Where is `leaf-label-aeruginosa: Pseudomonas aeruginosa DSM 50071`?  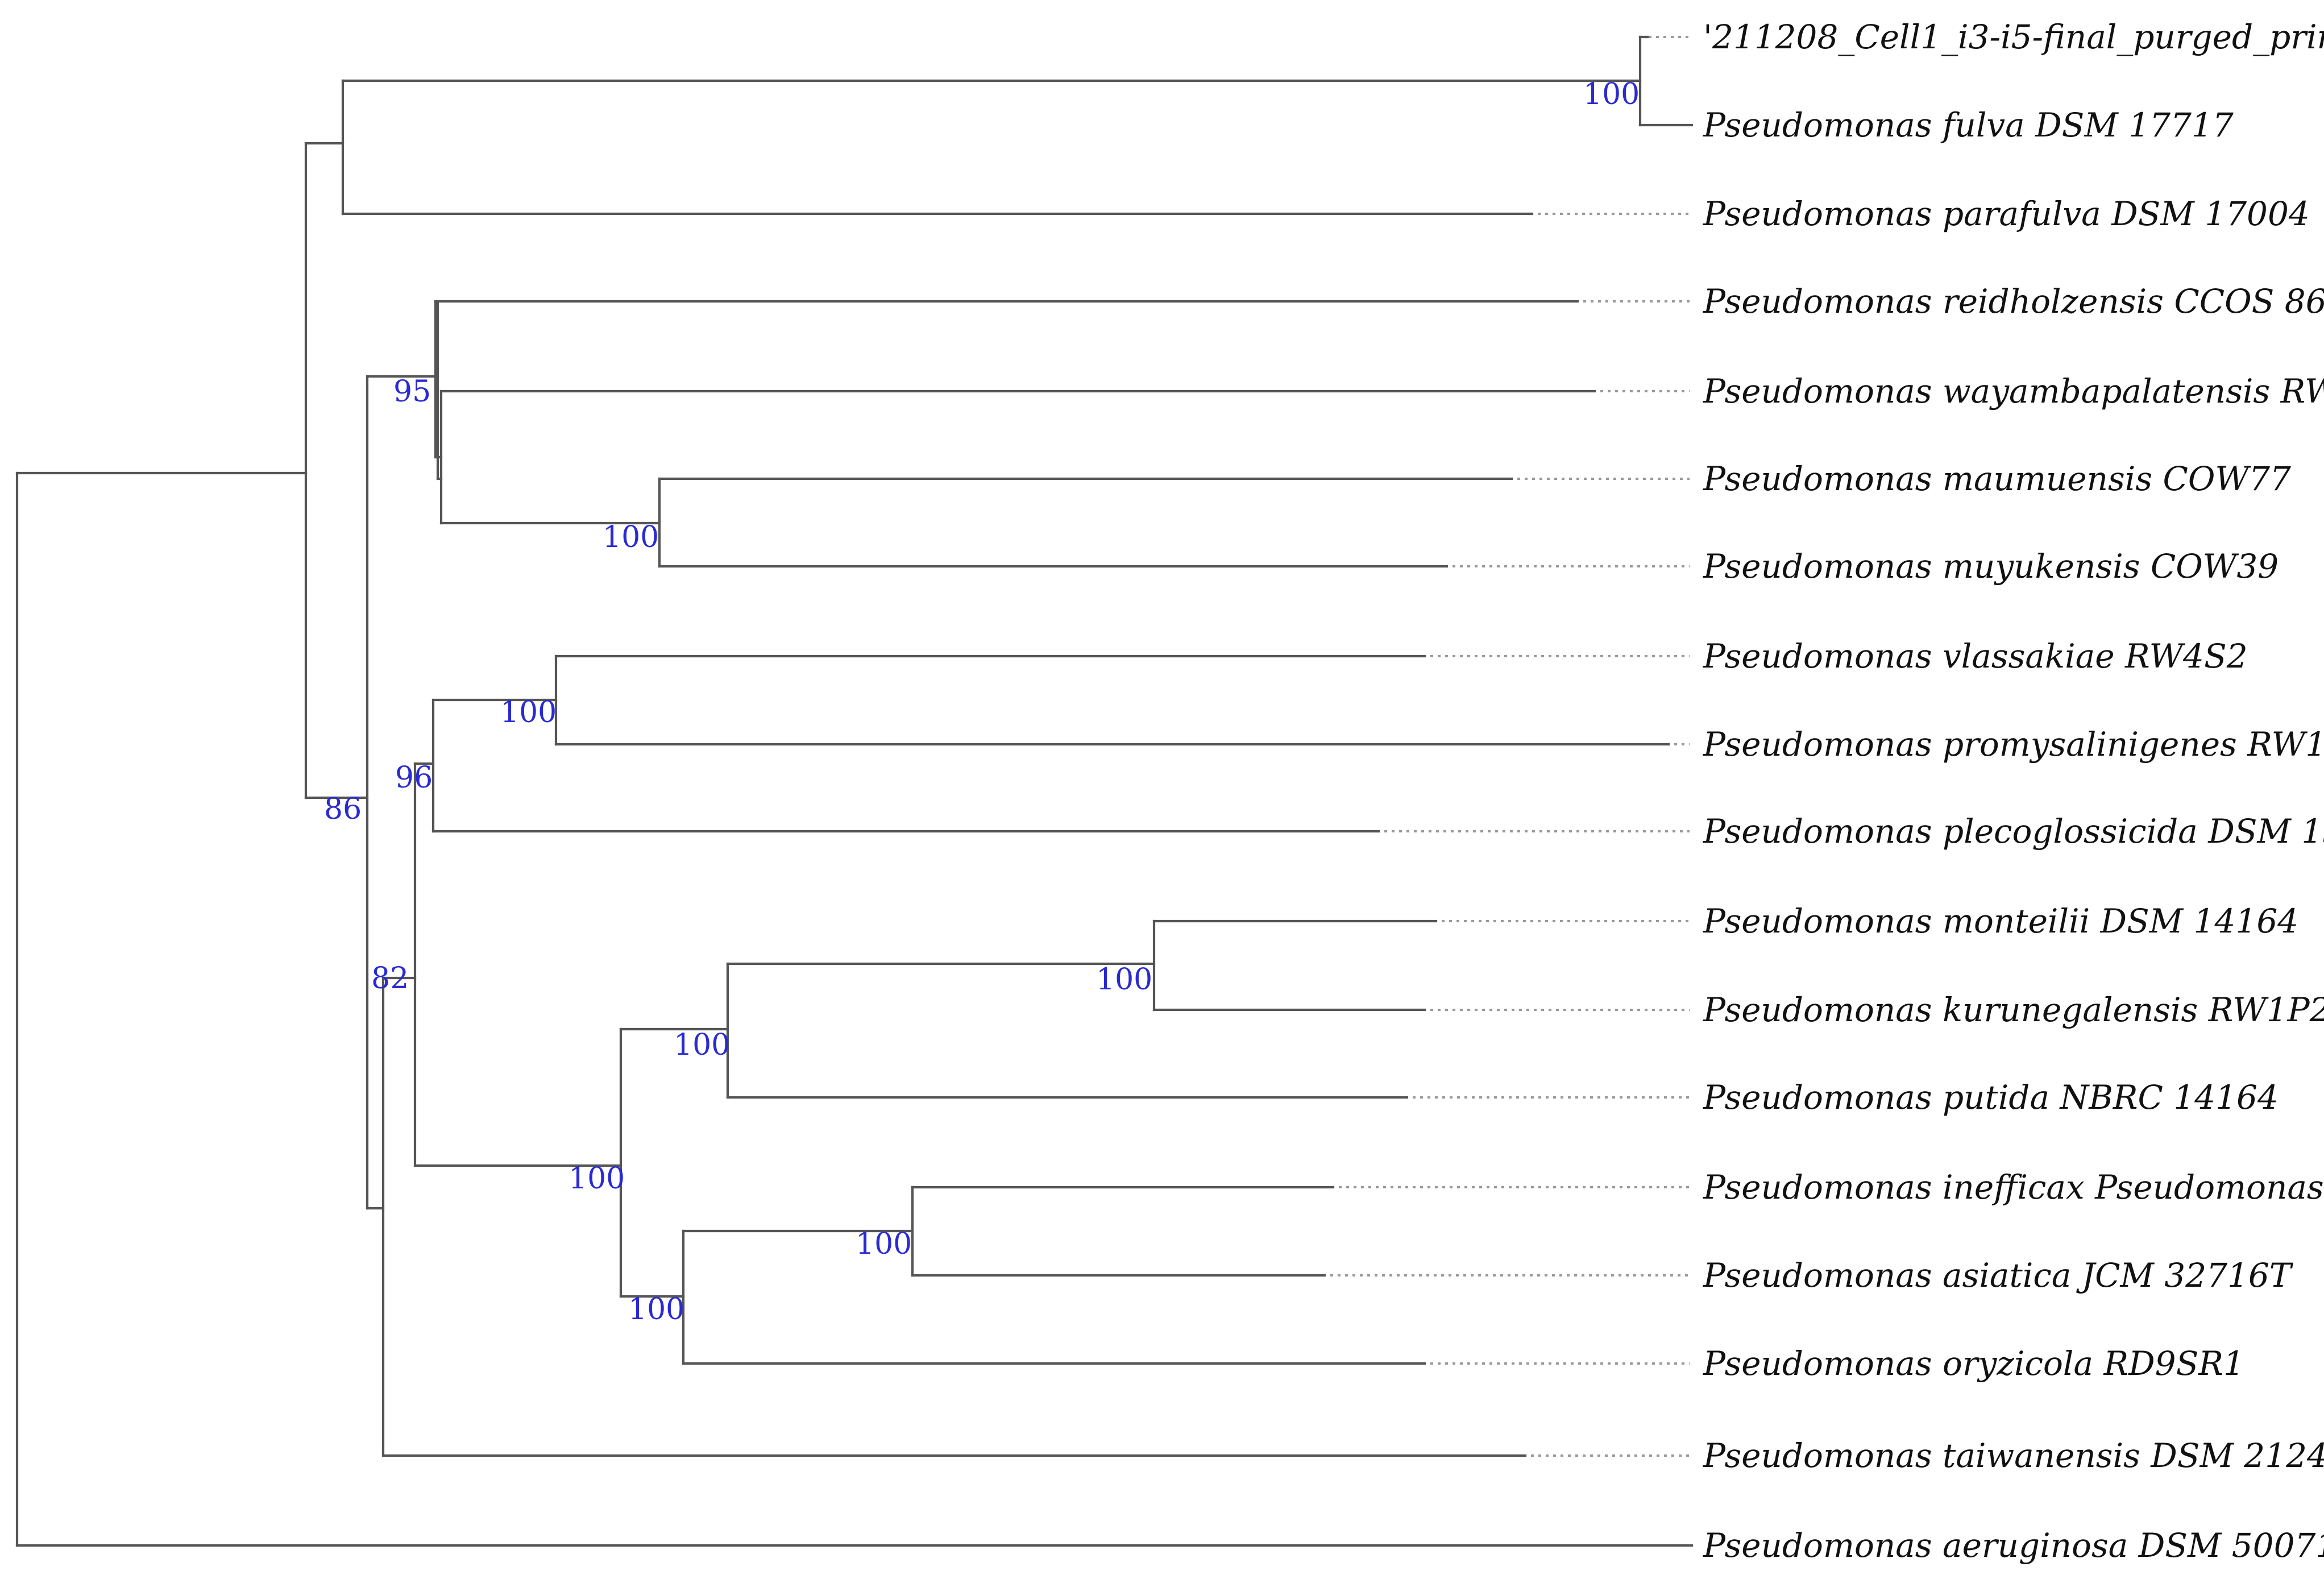 leaf-label-aeruginosa: Pseudomonas aeruginosa DSM 50071 is located at coordinates (2014, 1545).